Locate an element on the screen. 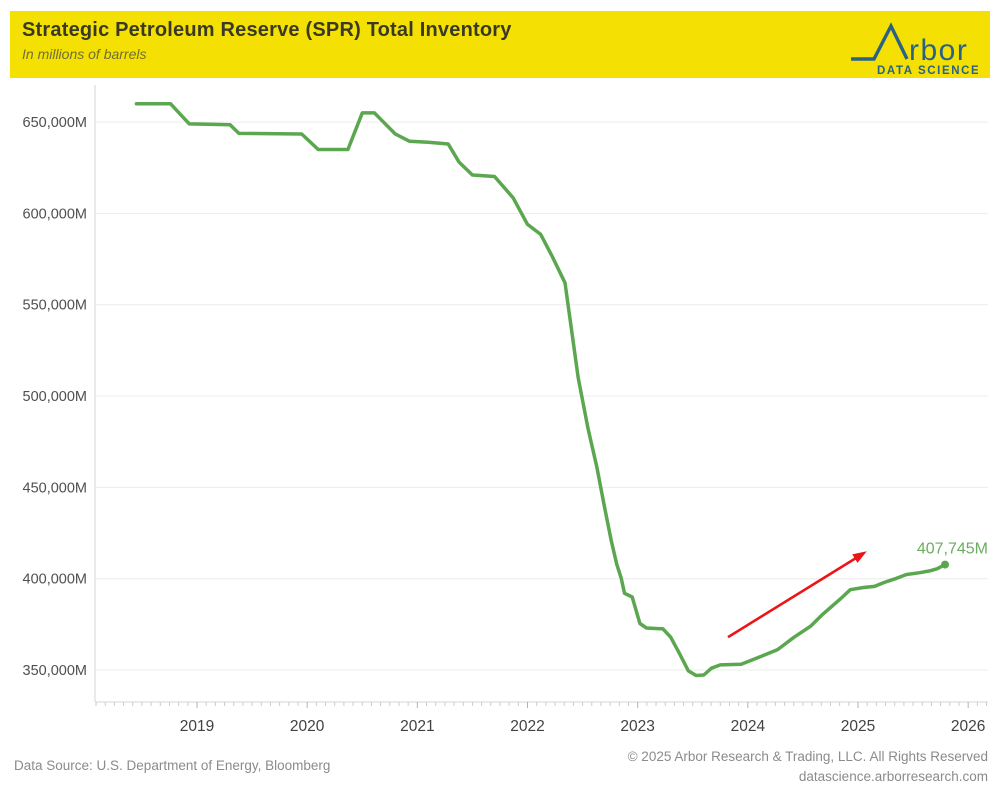 Image resolution: width=1000 pixels, height=800 pixels. arbor-logo: rbor DATA SCIENCE is located at coordinates (914, 49).